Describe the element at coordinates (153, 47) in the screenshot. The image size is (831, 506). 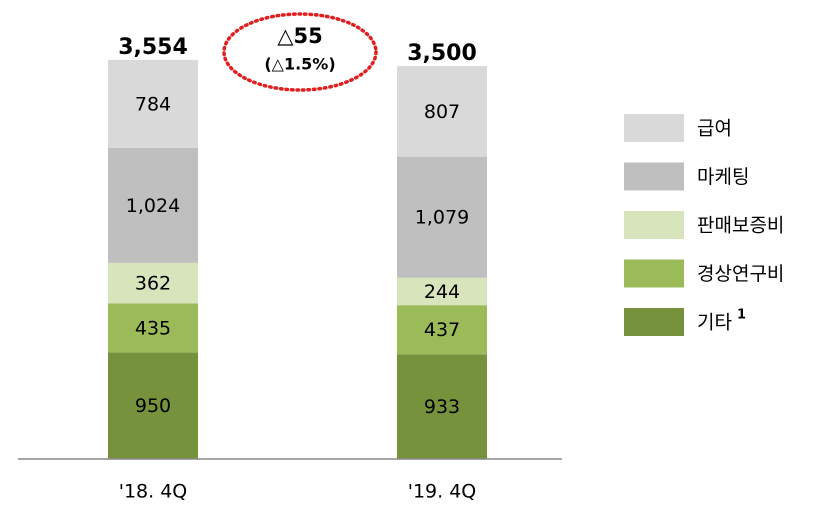
I see `total-label: 3,554` at that location.